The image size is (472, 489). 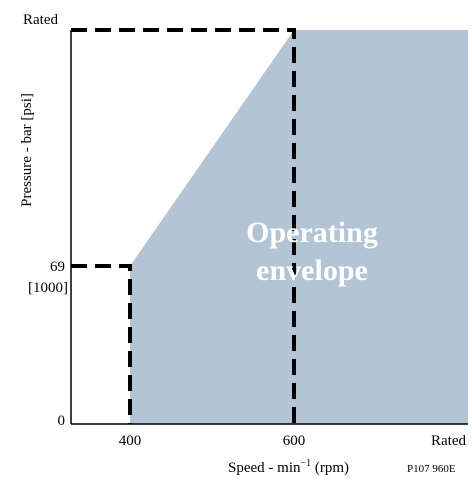 What do you see at coordinates (130, 441) in the screenshot?
I see `x-tick-label-400: 400` at bounding box center [130, 441].